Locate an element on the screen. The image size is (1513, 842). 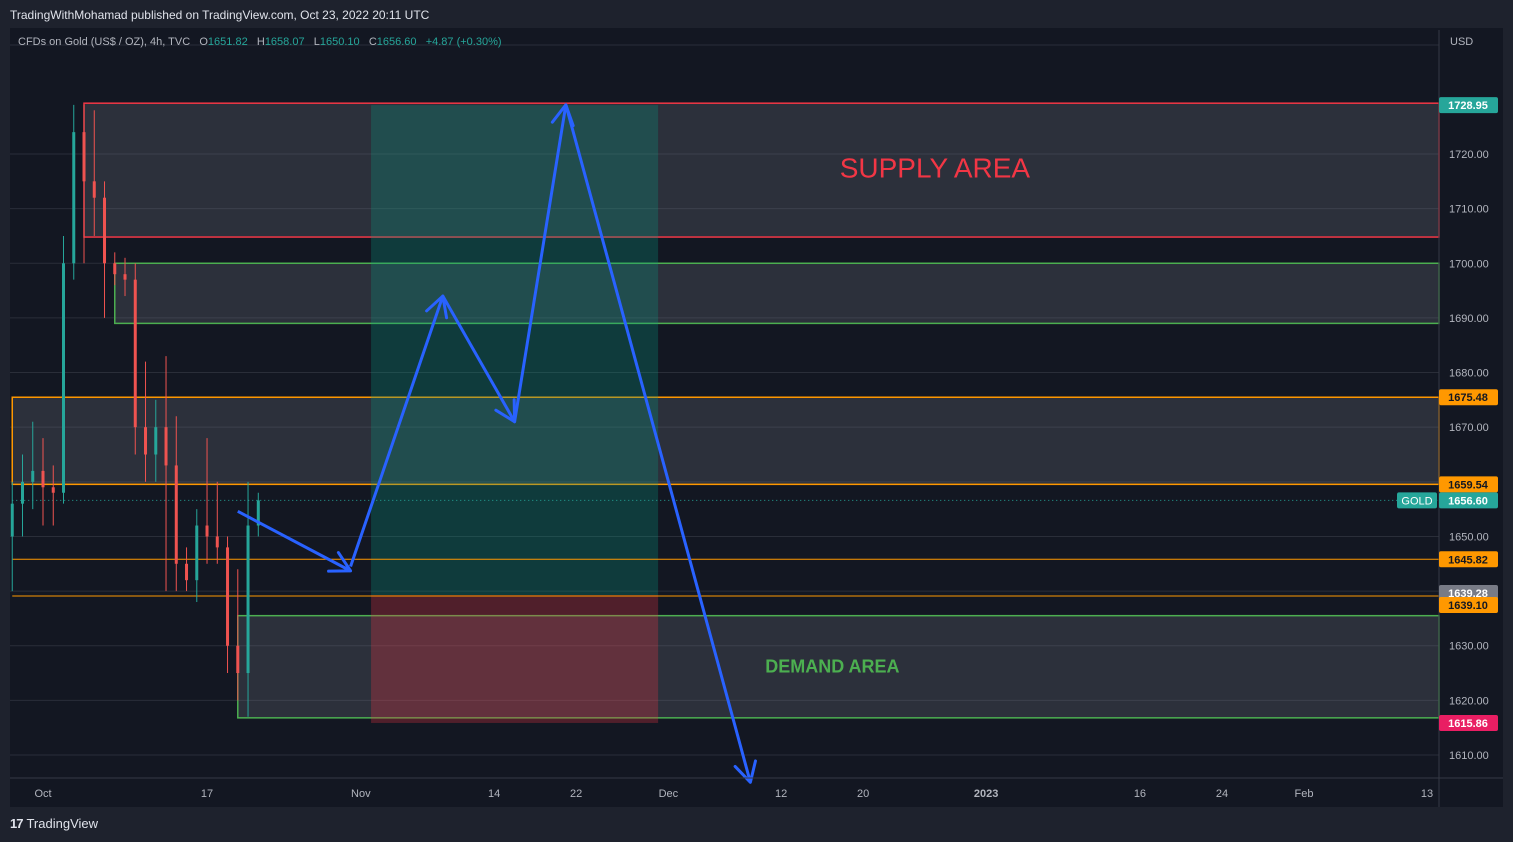
x-tick-label: Oct is located at coordinates (42, 794).